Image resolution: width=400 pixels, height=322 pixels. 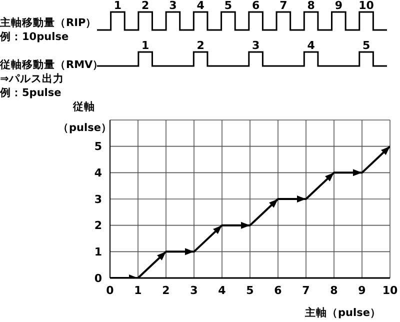 What do you see at coordinates (31, 93) in the screenshot?
I see `text: 例：5pulse` at bounding box center [31, 93].